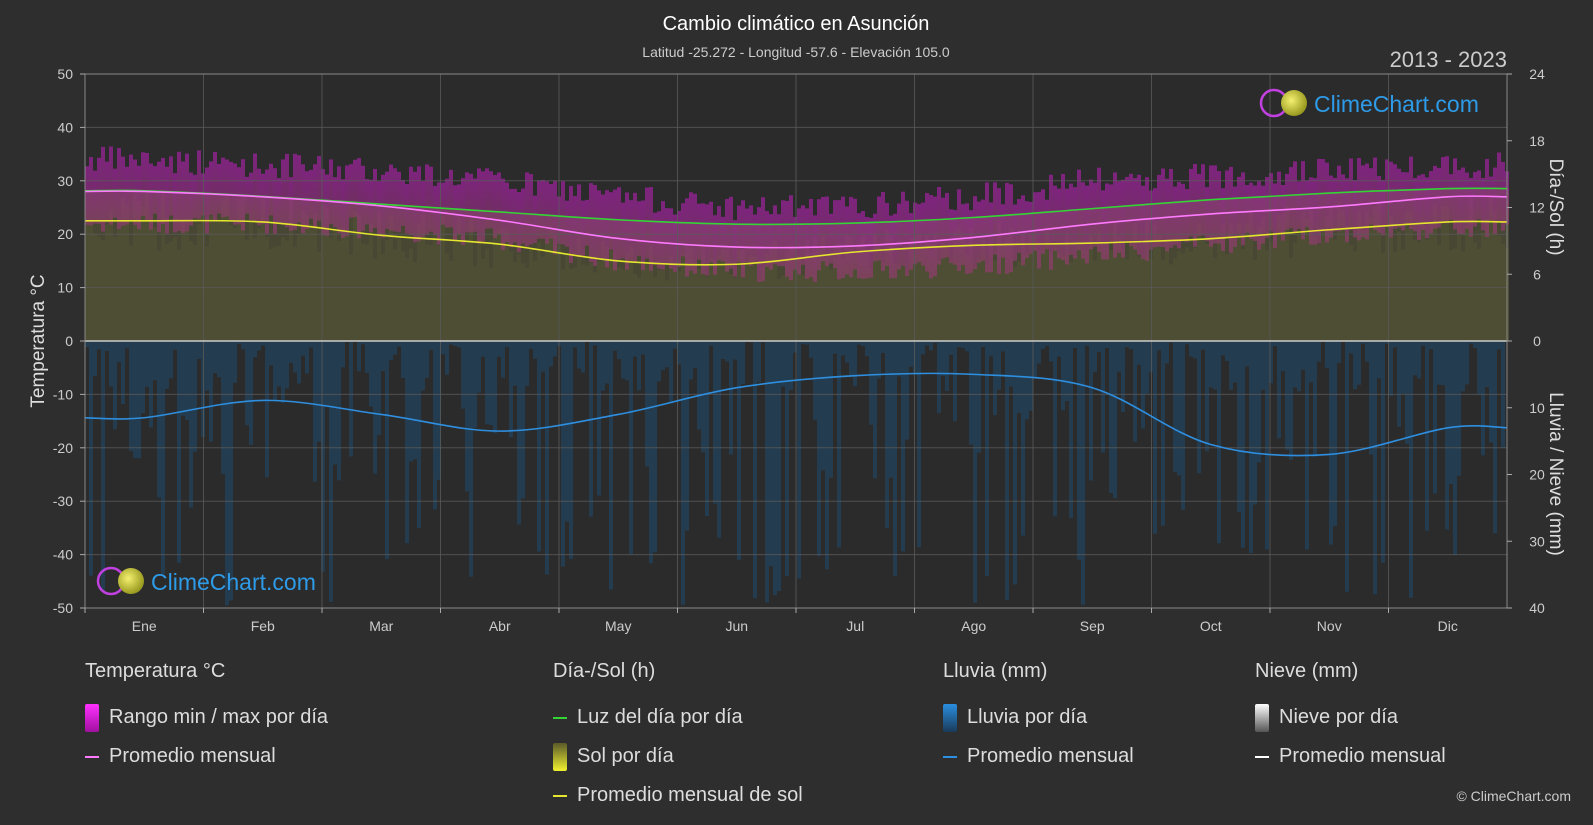 This screenshot has height=825, width=1593. Describe the element at coordinates (1537, 74) in the screenshot. I see `y-right-tick-label: 24` at that location.